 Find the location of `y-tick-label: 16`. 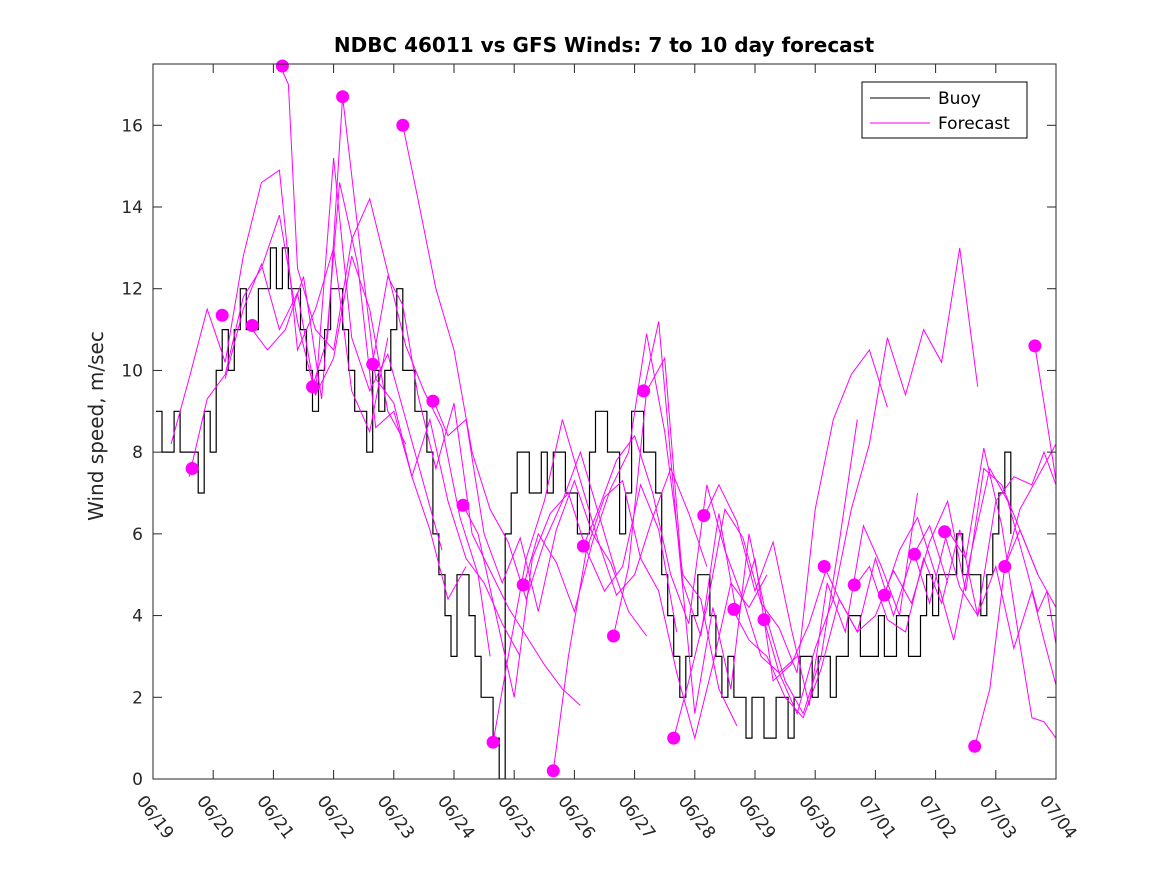

y-tick-label: 16 is located at coordinates (132, 126).